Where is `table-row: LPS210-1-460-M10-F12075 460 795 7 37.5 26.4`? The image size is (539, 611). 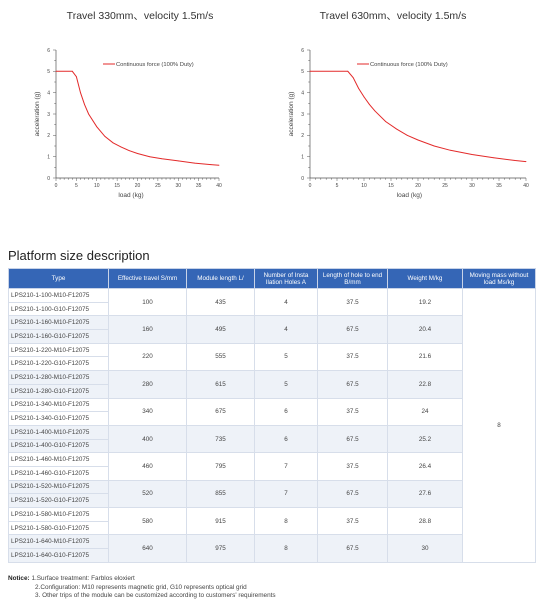
table-row: LPS210-1-460-M10-F12075 460 795 7 37.5 26.4 is located at coordinates (272, 466).